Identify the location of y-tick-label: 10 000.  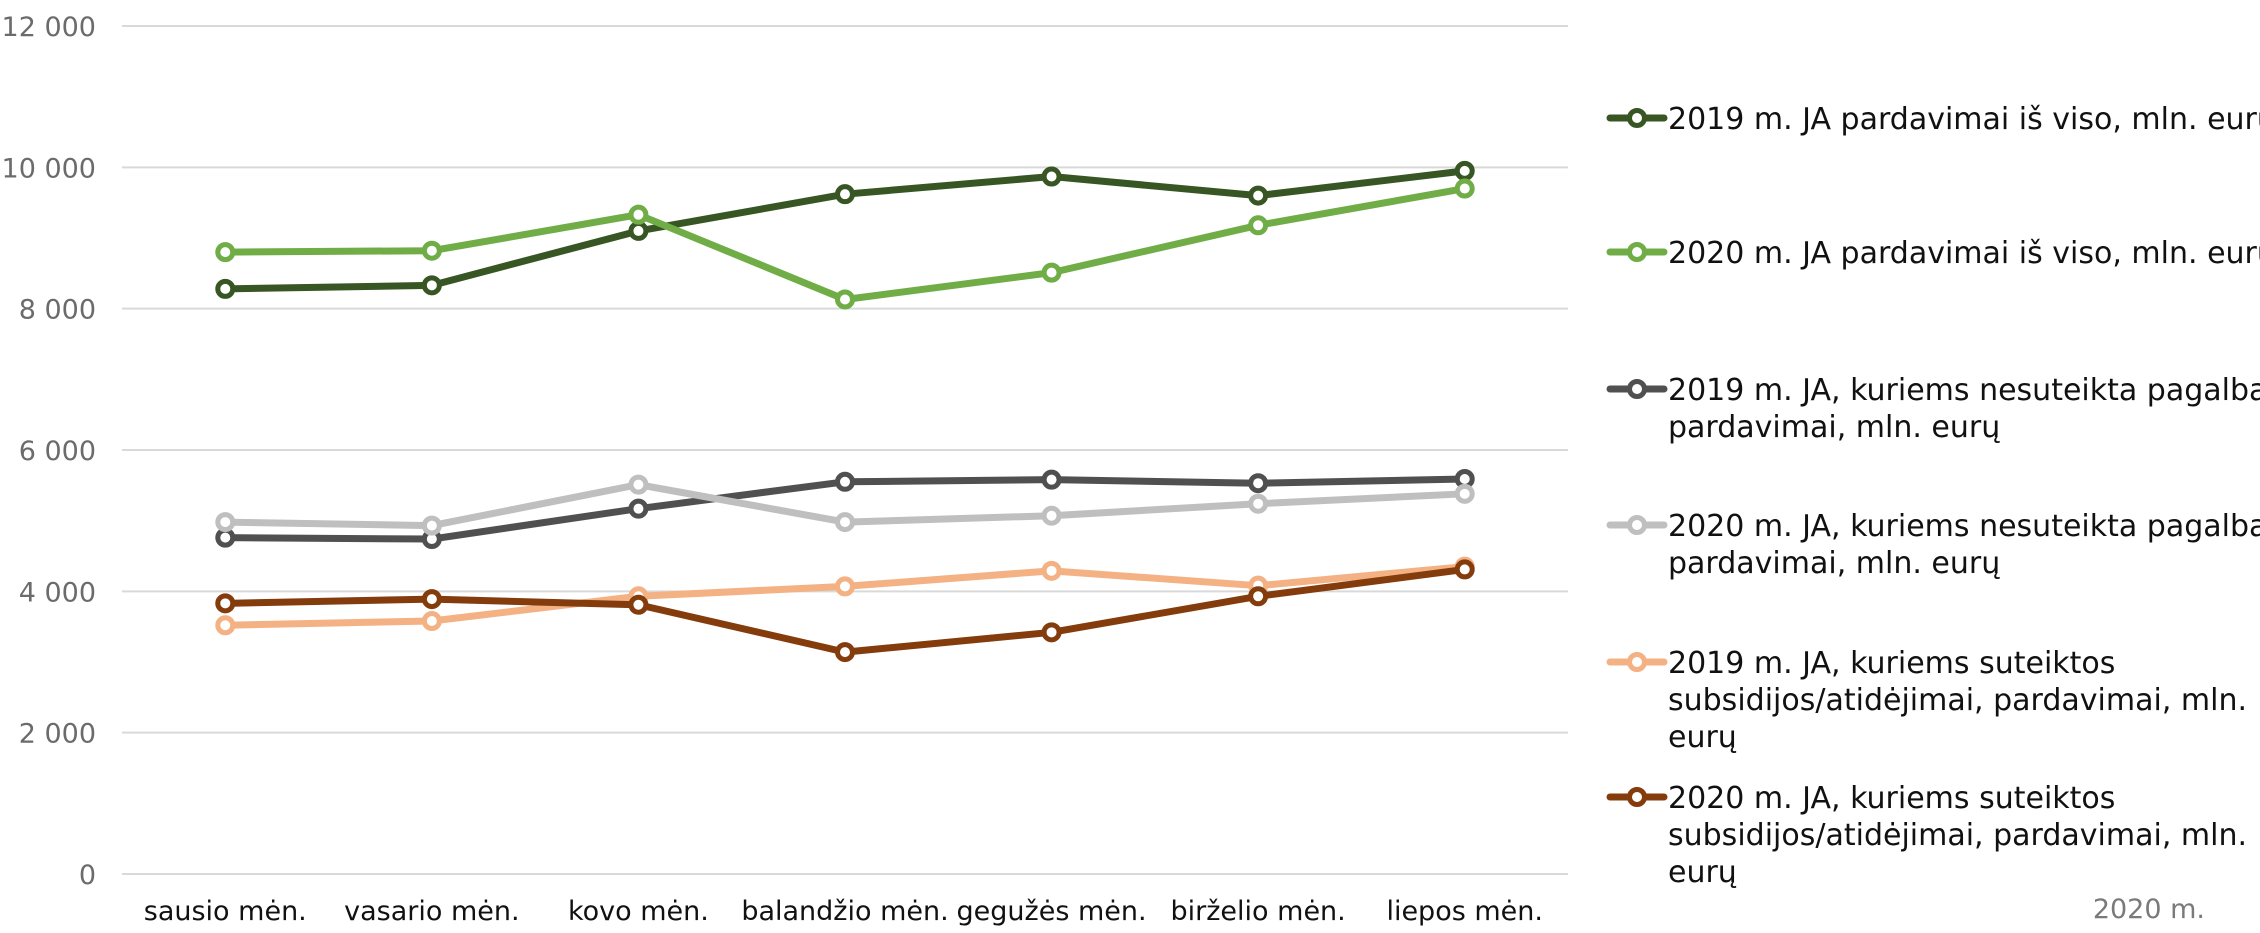
(49, 168).